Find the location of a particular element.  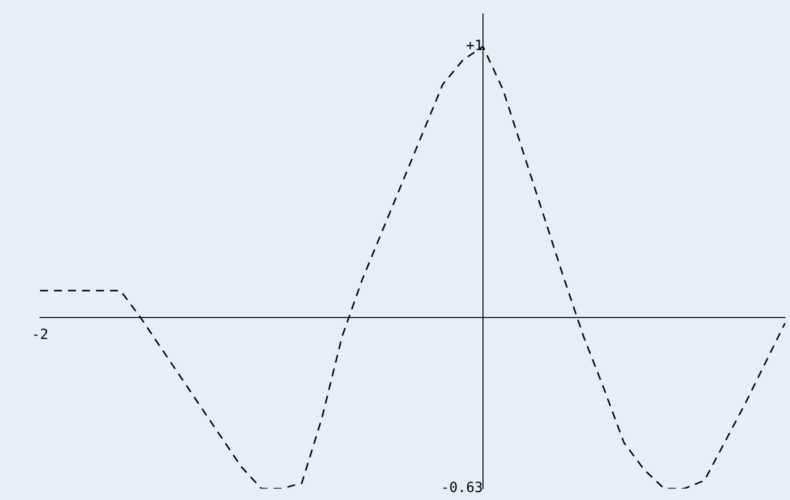

y-tick-label: -0.63 is located at coordinates (461, 488).